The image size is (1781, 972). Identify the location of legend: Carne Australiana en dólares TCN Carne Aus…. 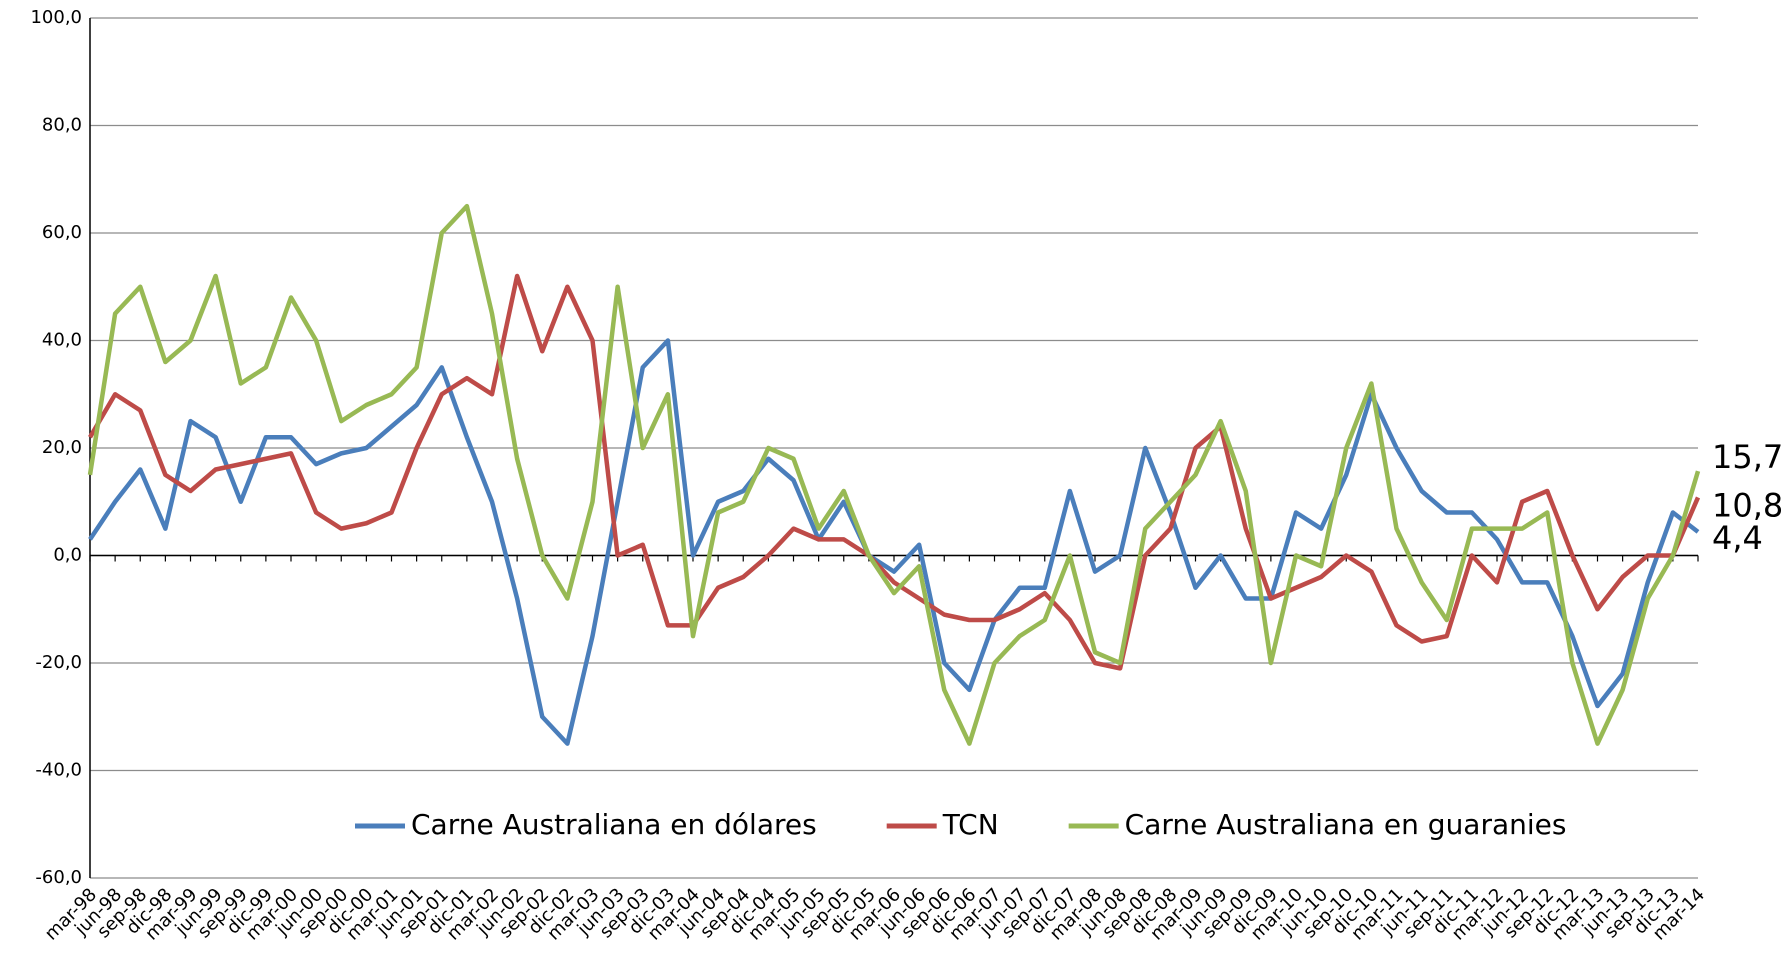
(960, 824).